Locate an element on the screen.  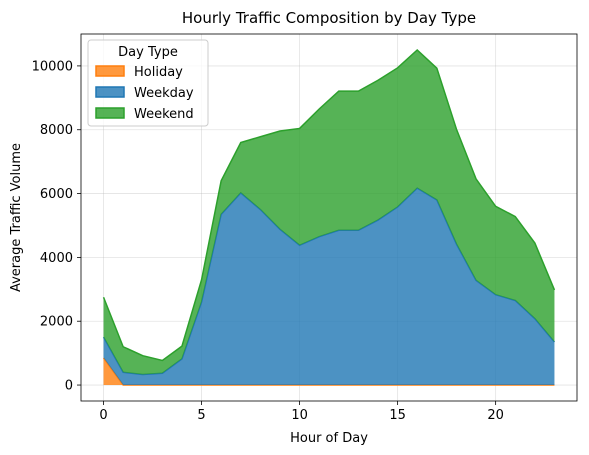
x-tick-label: 15 is located at coordinates (397, 415).